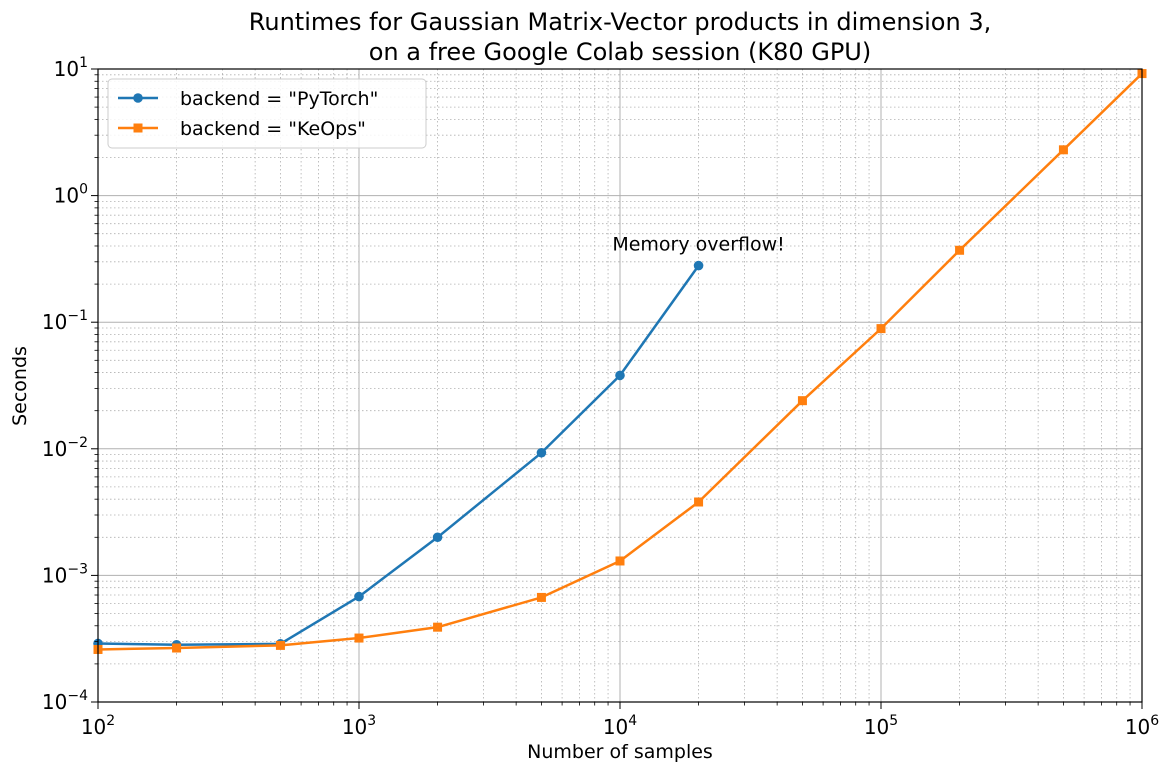  I want to click on tick-exponent: 5, so click(893, 721).